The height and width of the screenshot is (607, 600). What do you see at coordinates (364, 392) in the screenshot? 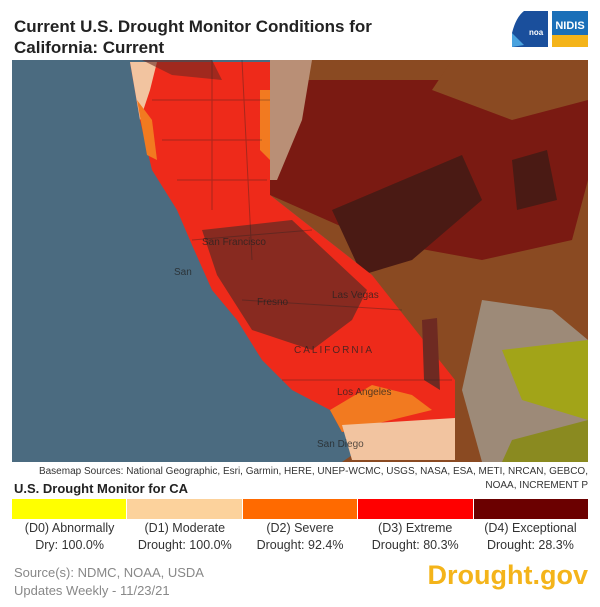
I see `label-los-angeles: Los Angeles` at bounding box center [364, 392].